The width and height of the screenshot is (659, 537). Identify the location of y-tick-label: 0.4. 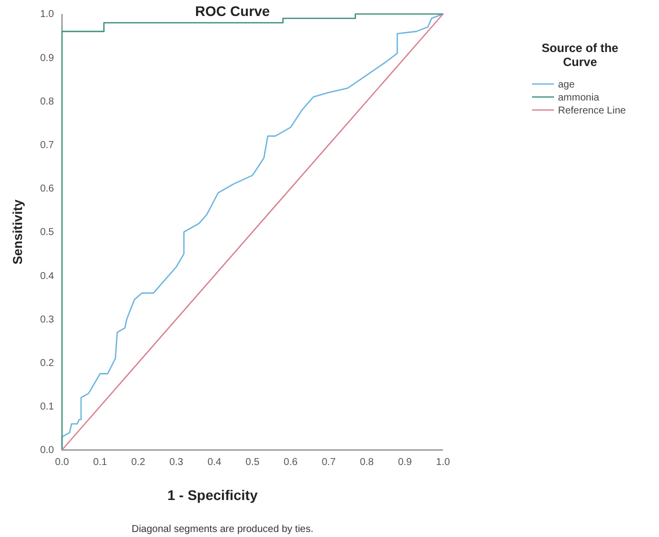
(47, 276).